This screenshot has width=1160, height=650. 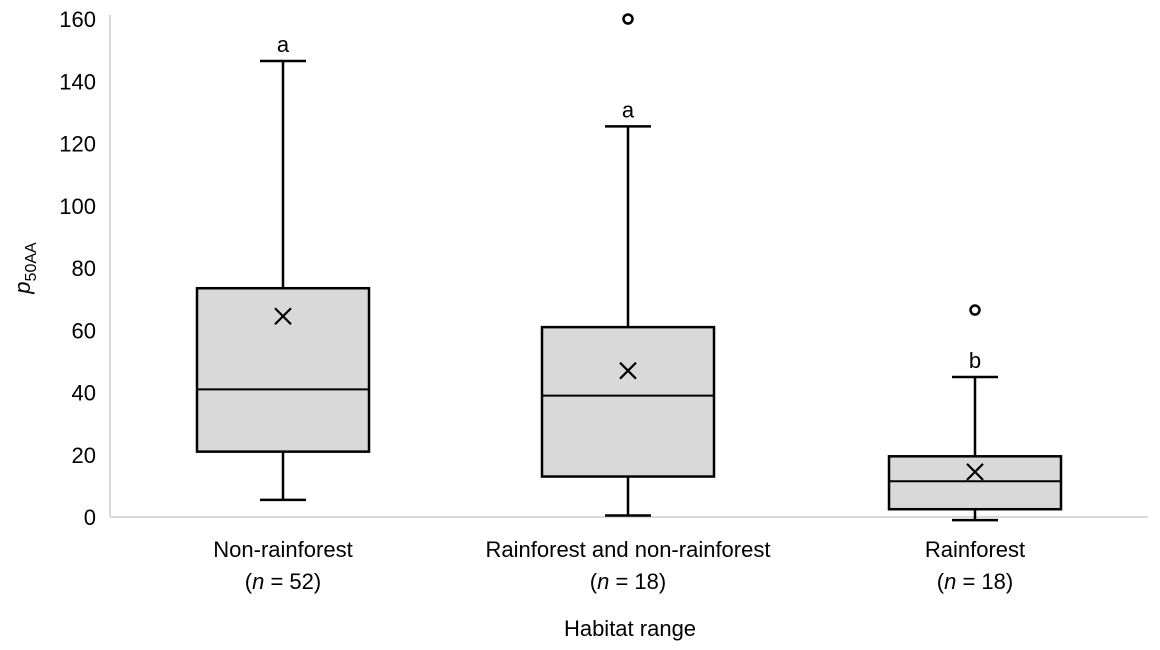 What do you see at coordinates (84, 455) in the screenshot?
I see `y-tick-label: 20` at bounding box center [84, 455].